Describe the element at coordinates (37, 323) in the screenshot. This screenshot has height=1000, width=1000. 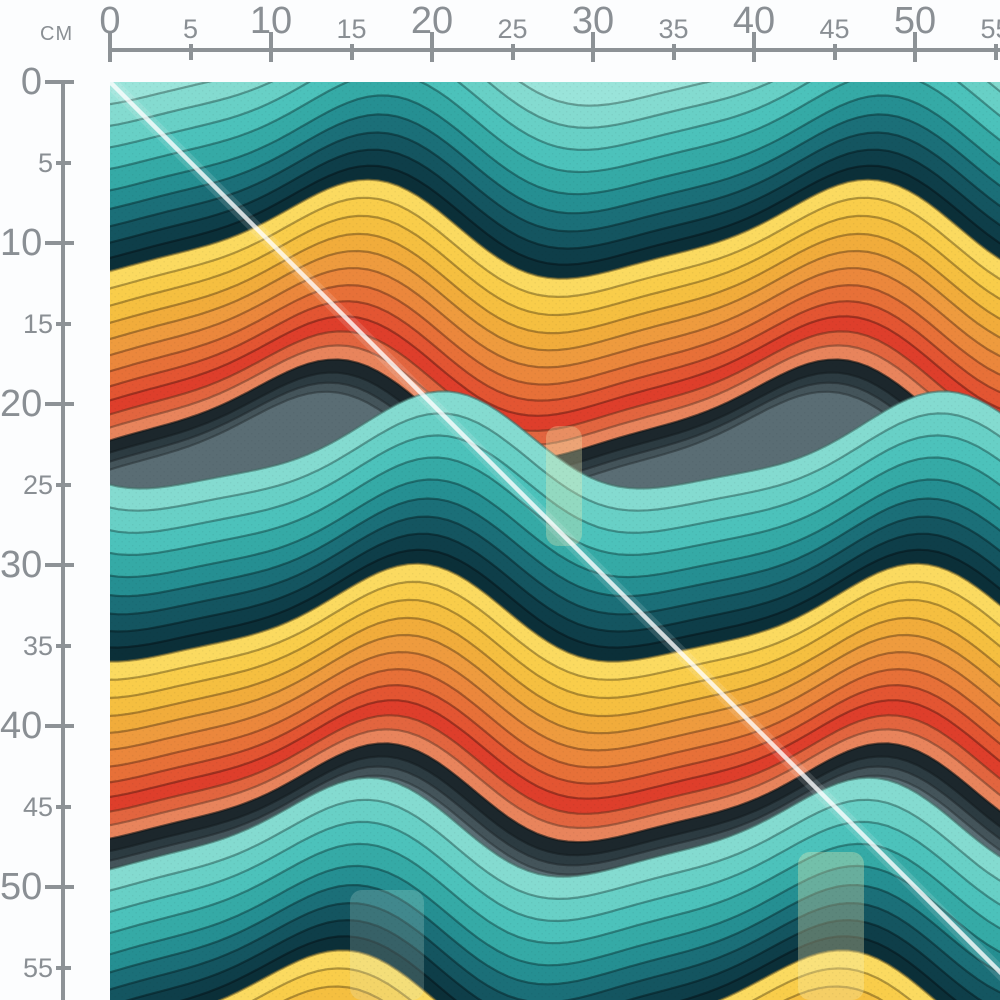
I see `ruler-left-tick-label: 15` at that location.